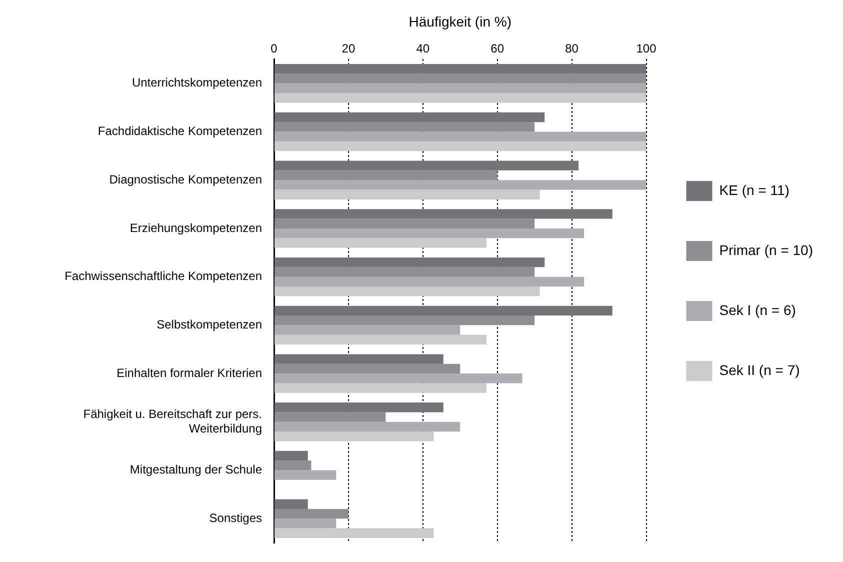 This screenshot has height=562, width=843. What do you see at coordinates (196, 227) in the screenshot?
I see `y-tick-label: Erziehungskompetenzen` at bounding box center [196, 227].